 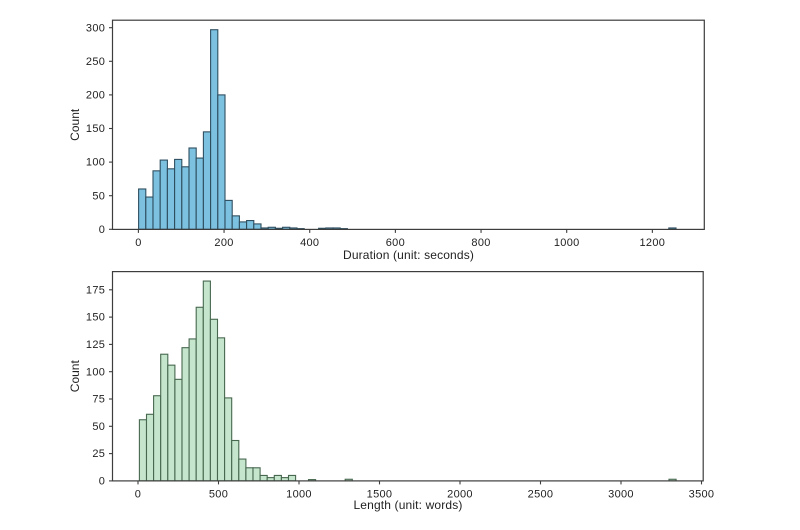 What do you see at coordinates (407, 505) in the screenshot?
I see `svg-text: Length (unit: words)` at bounding box center [407, 505].